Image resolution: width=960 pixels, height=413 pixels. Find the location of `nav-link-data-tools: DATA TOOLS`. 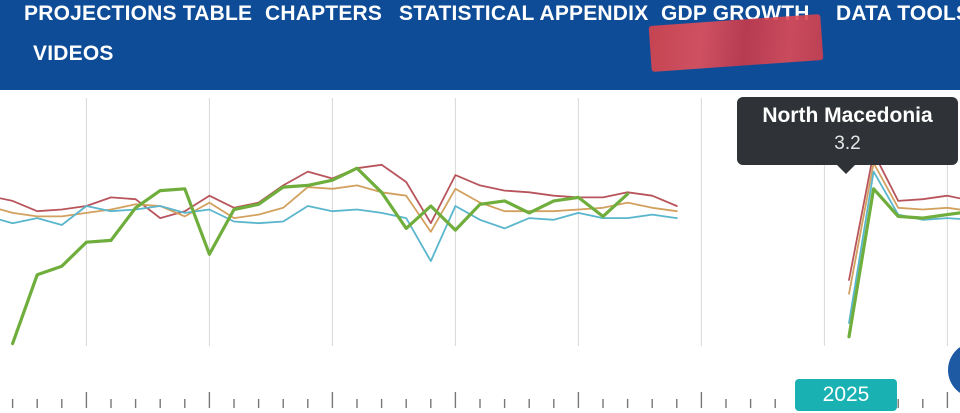

nav-link-data-tools: DATA TOOLS is located at coordinates (898, 13).